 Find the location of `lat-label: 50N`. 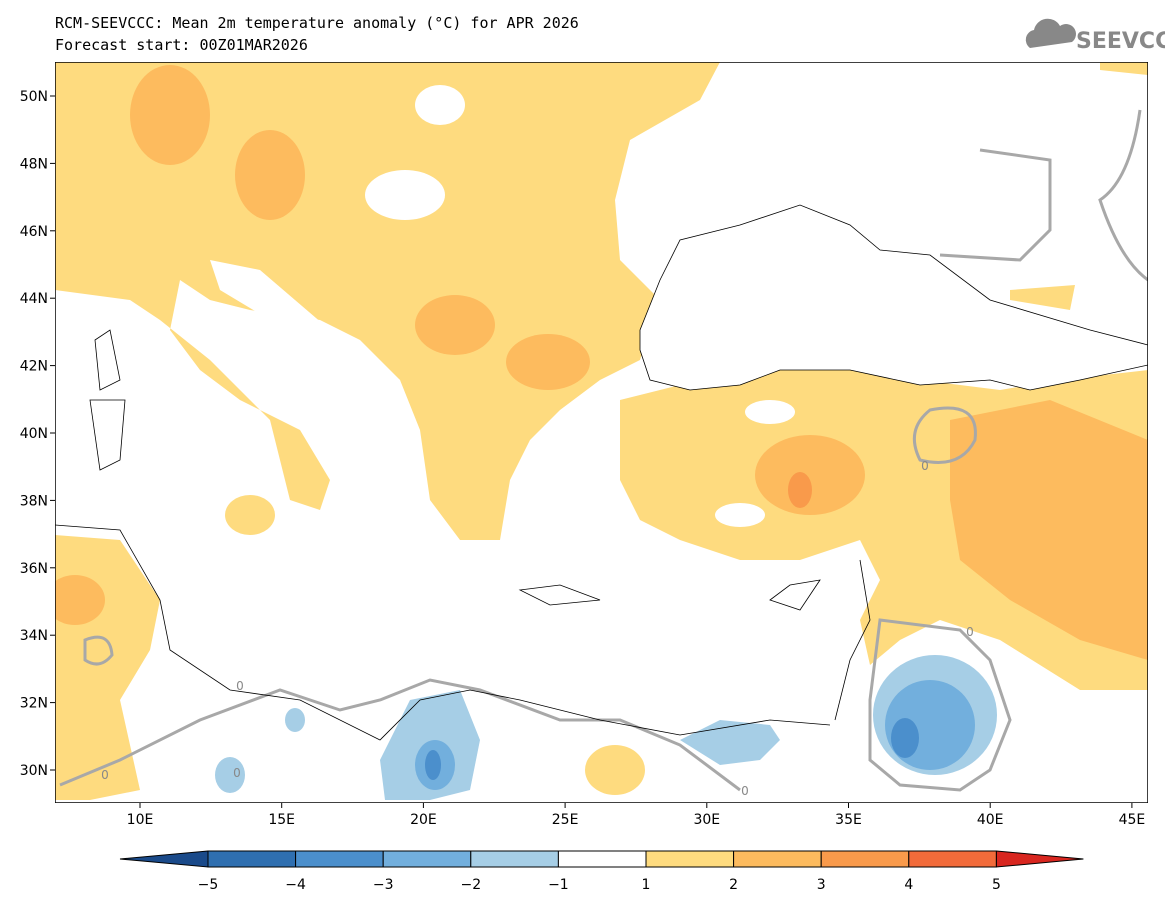

lat-label: 50N is located at coordinates (34, 97).